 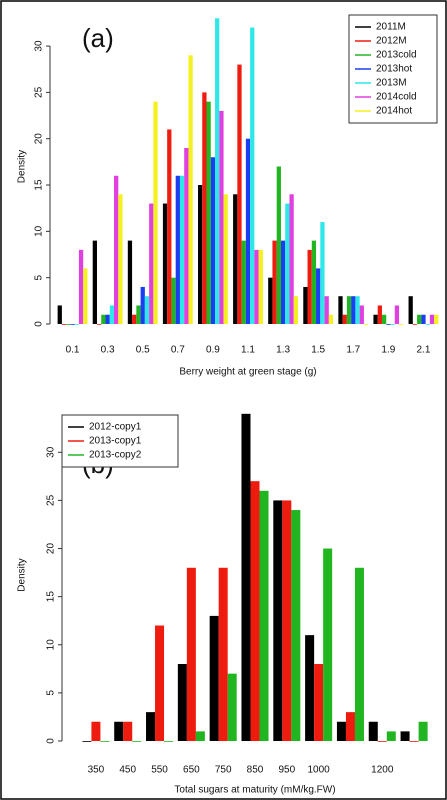 I want to click on y-tick-label: 15, so click(x=51, y=597).